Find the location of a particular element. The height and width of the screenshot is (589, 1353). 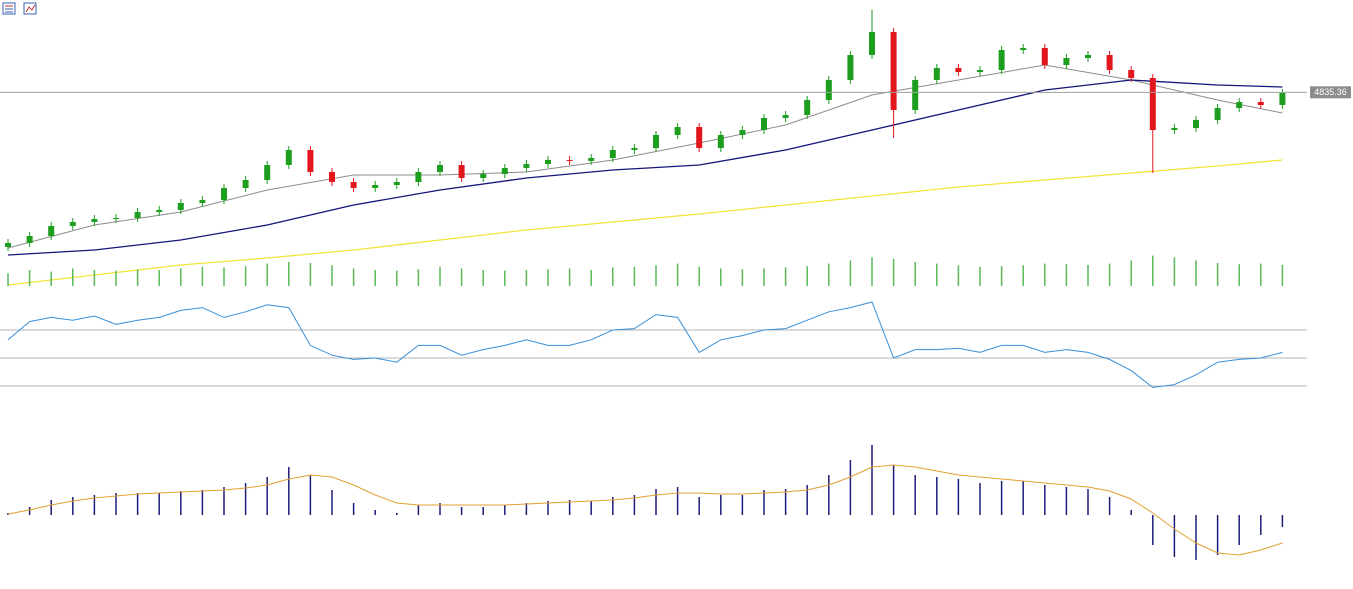

icon-line is located at coordinates (30, 8).